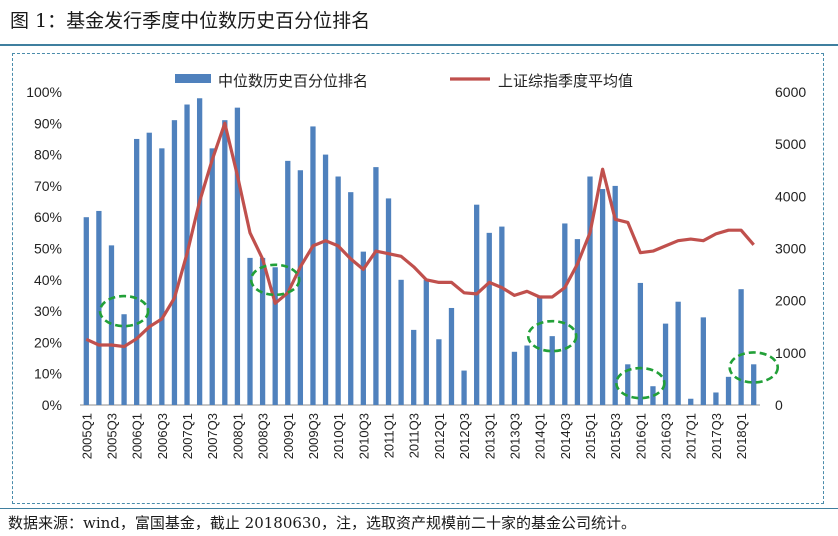 Image resolution: width=838 pixels, height=536 pixels. I want to click on x-tick-label: 2016Q3, so click(666, 436).